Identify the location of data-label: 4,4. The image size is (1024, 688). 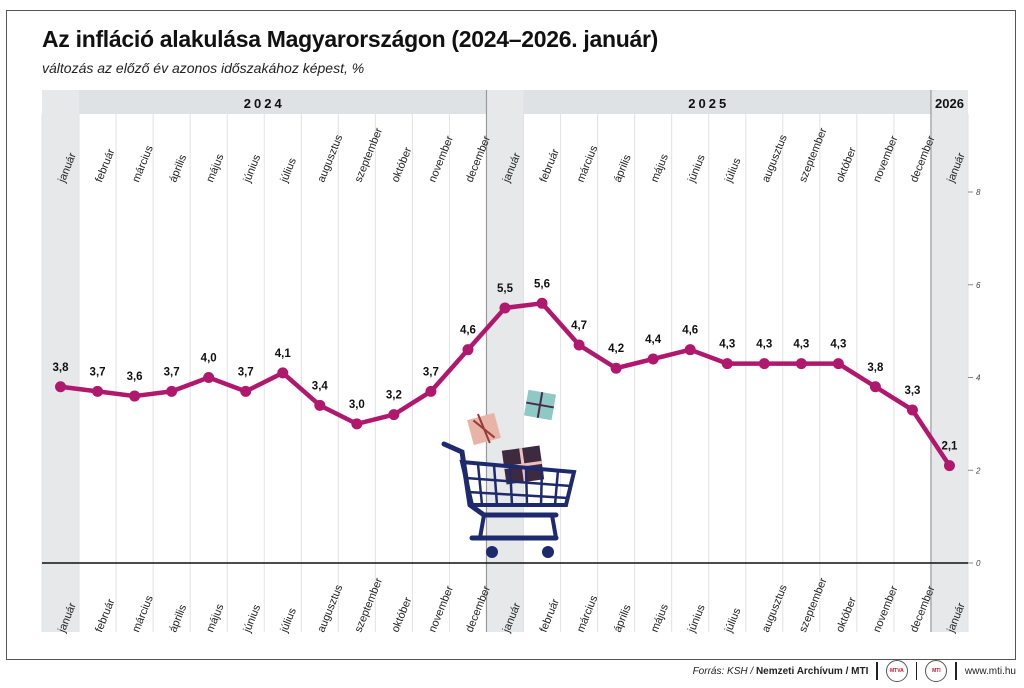
(653, 340).